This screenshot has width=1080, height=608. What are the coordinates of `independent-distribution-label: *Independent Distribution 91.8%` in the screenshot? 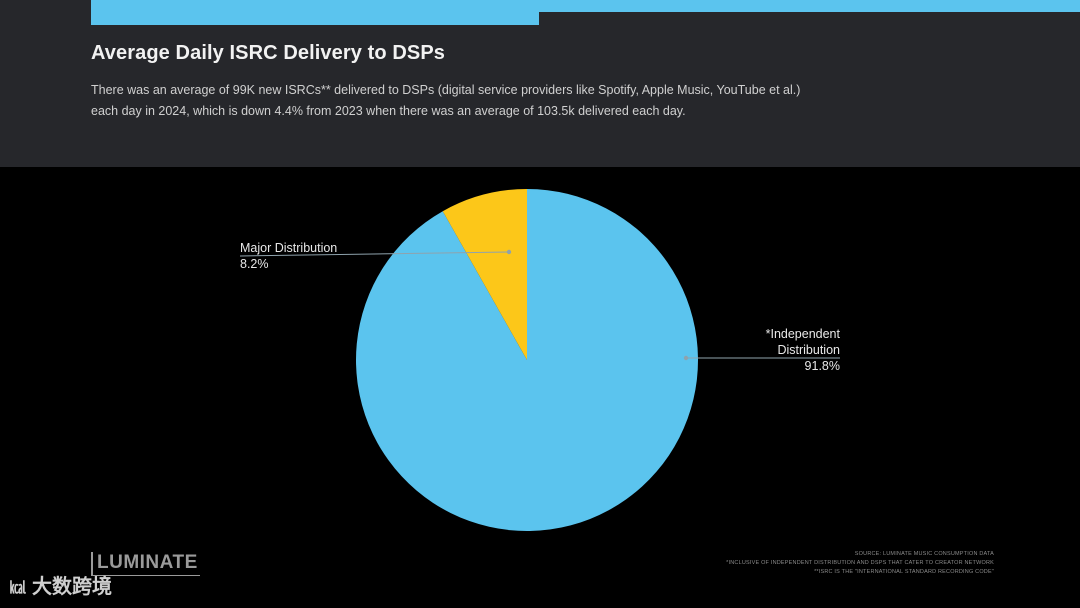 It's located at (803, 350).